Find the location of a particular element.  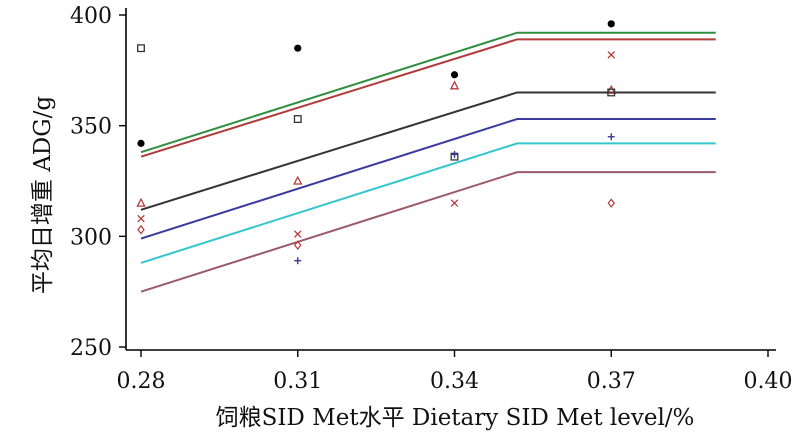

x-tick-label: 0.37 is located at coordinates (611, 381).